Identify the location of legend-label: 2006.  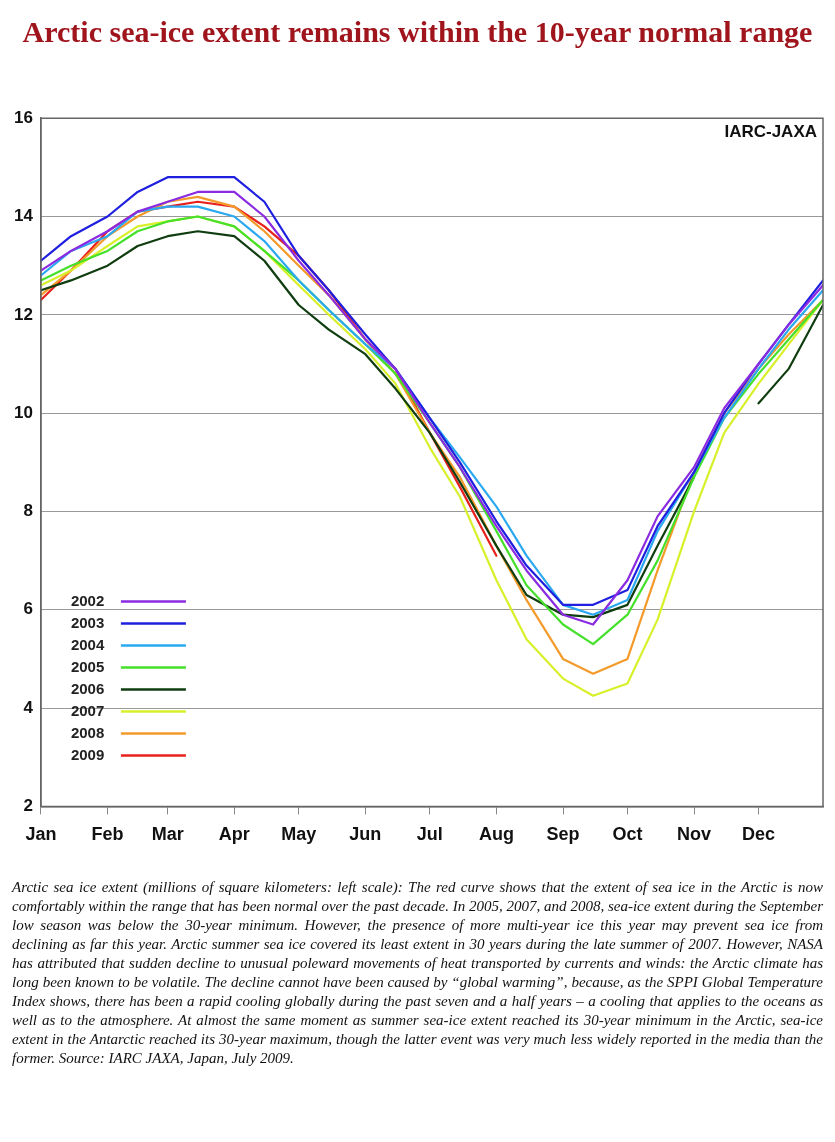
(87, 688).